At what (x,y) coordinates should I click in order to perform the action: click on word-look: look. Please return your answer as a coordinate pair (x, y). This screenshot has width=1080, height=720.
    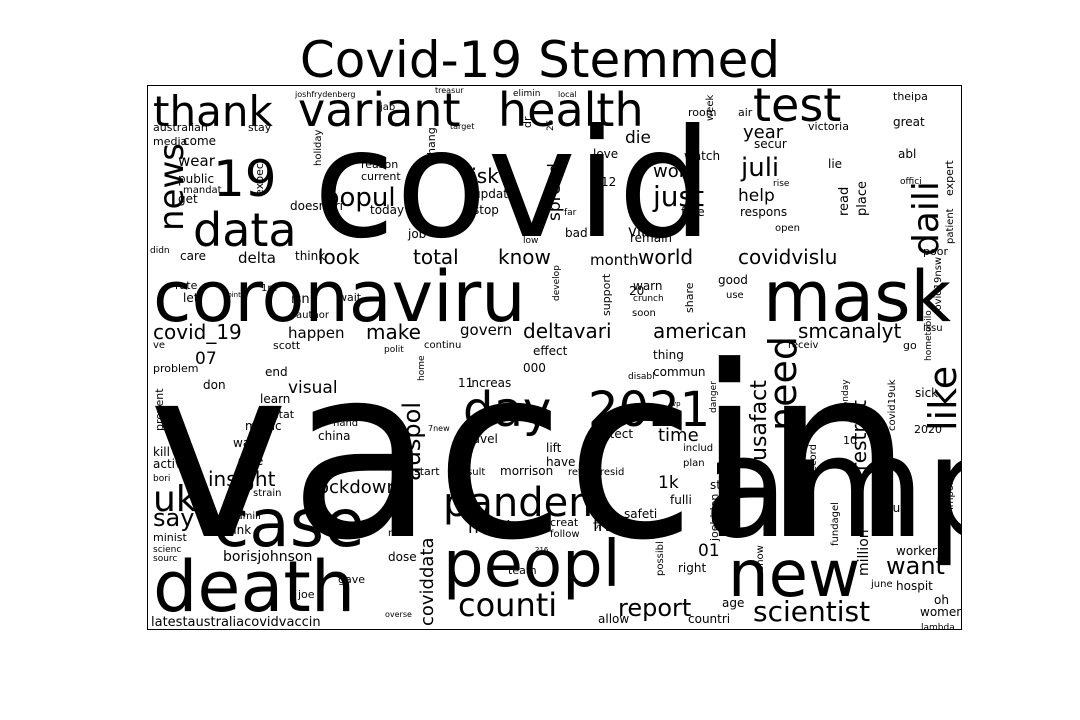
    Looking at the image, I should click on (339, 257).